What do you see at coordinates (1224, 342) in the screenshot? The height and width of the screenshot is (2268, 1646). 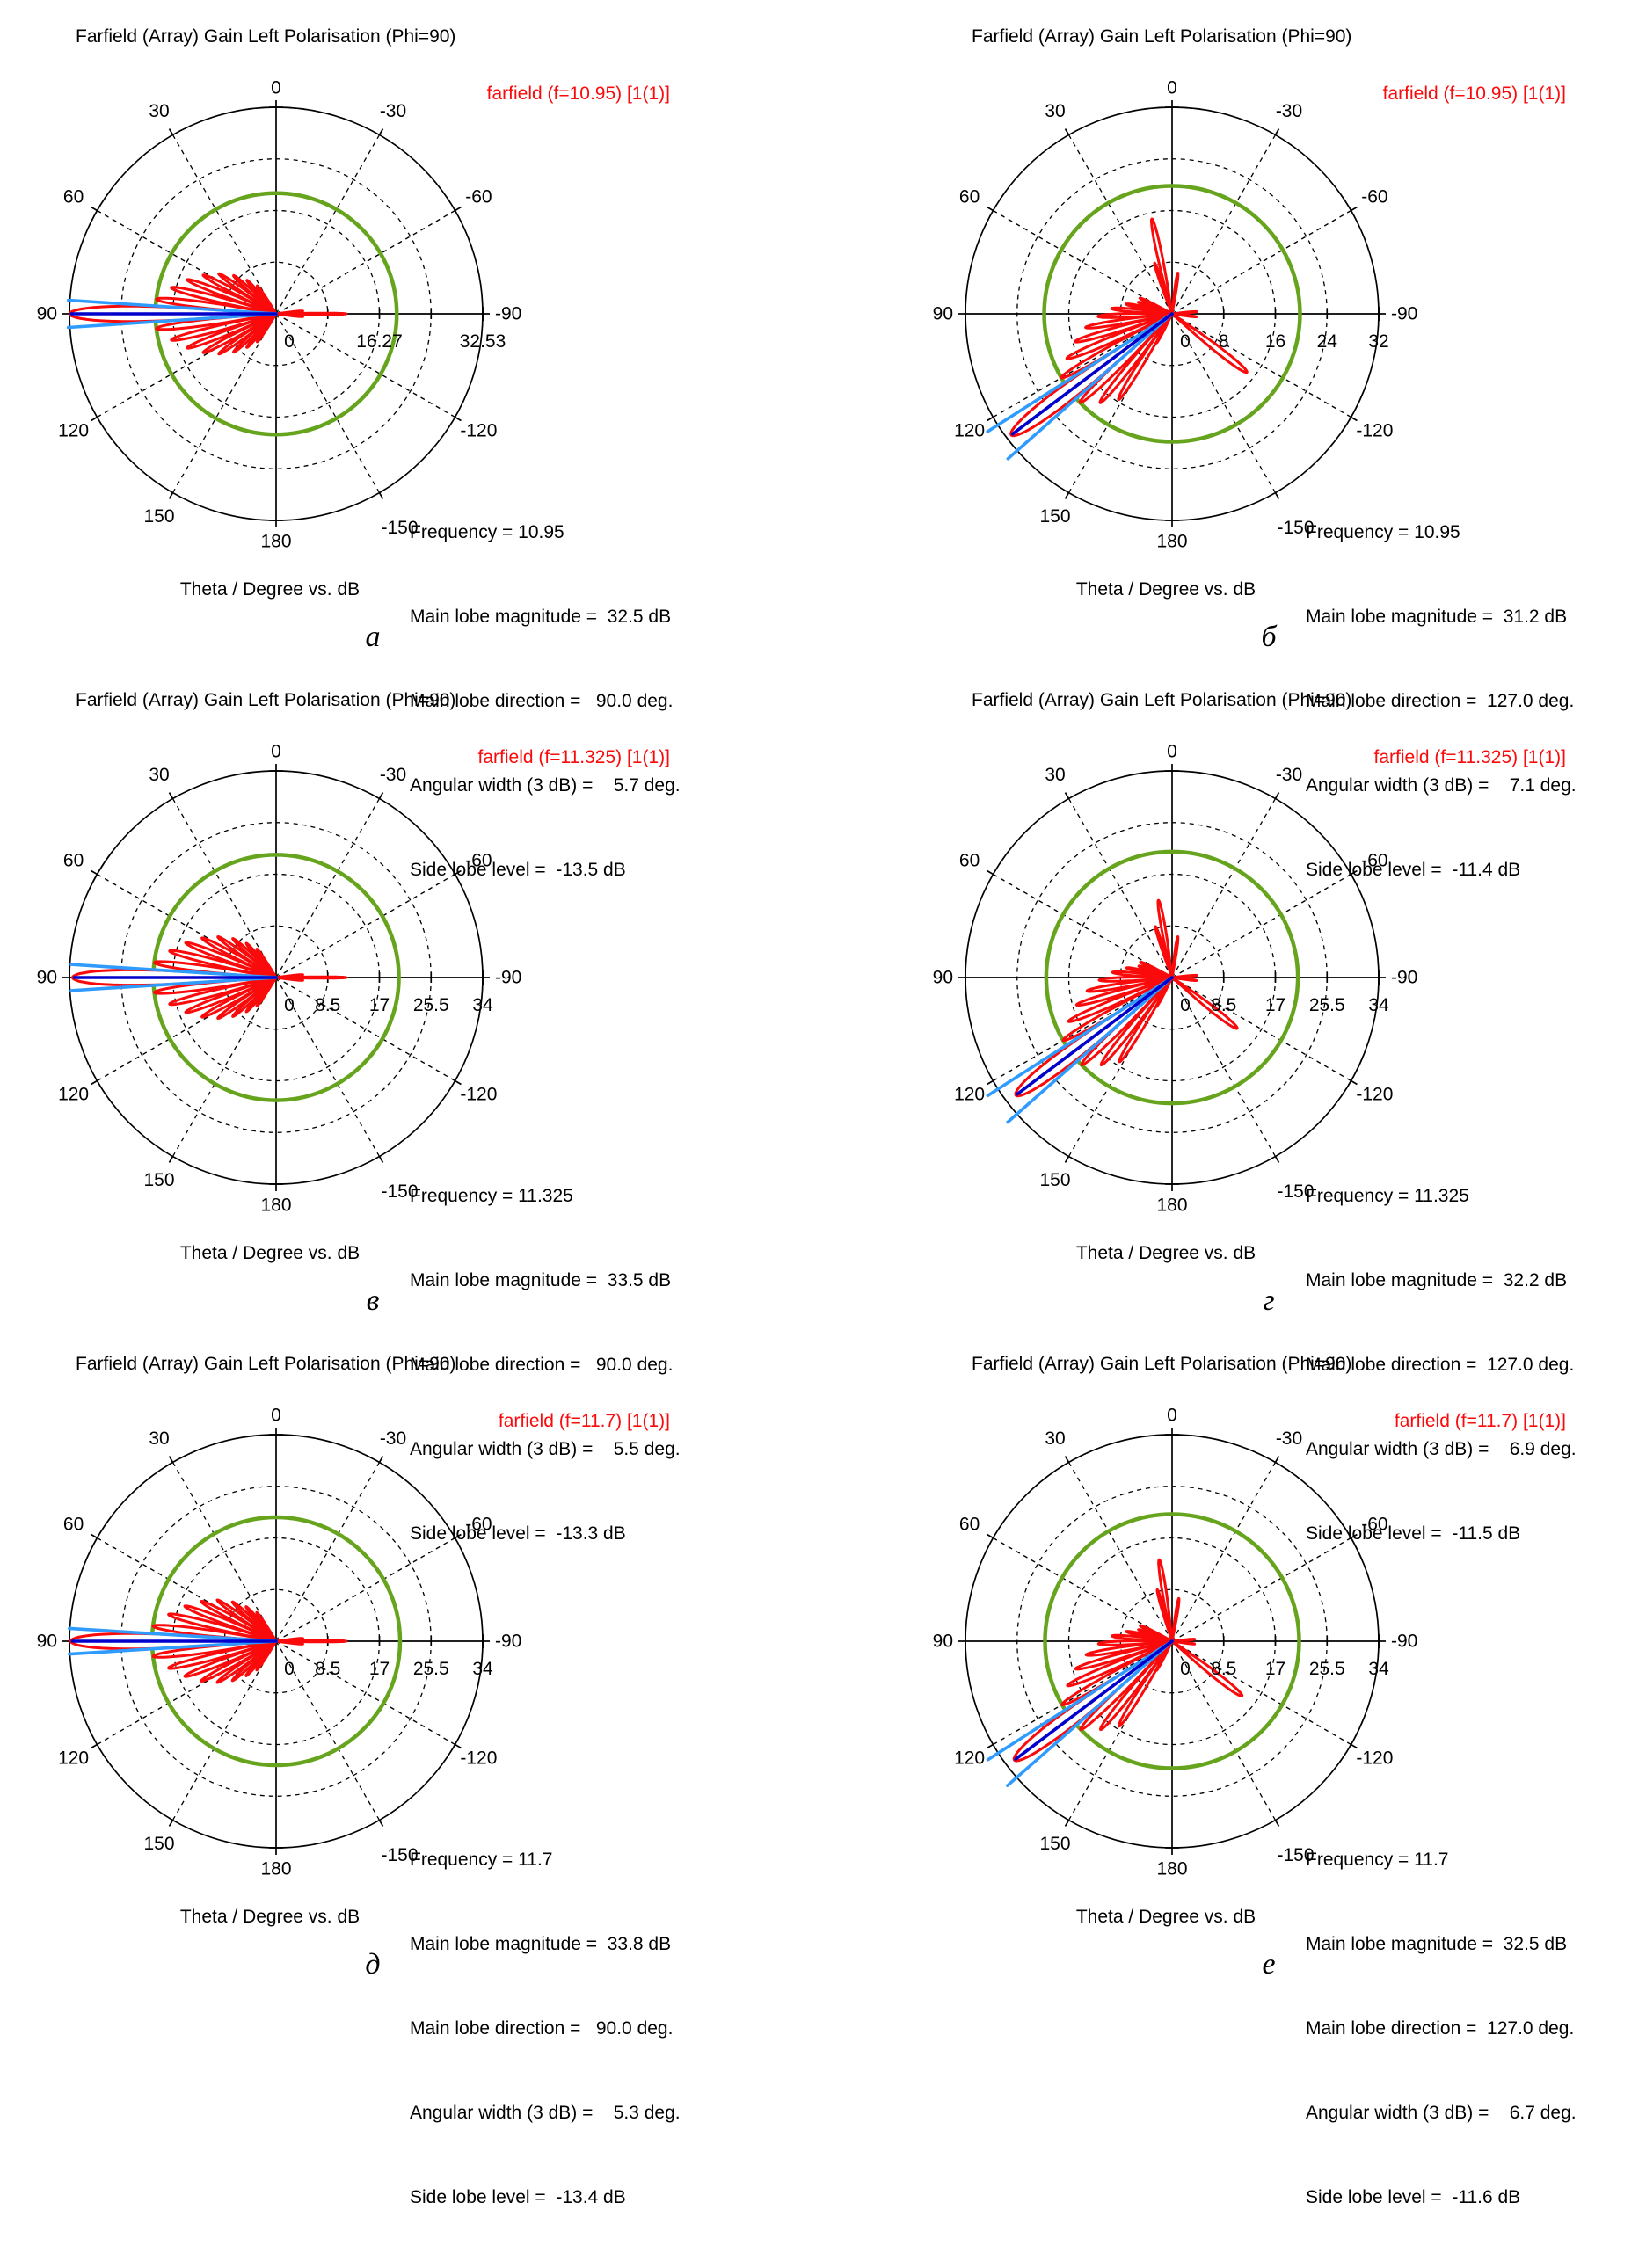 I see `svg-text: 8` at bounding box center [1224, 342].